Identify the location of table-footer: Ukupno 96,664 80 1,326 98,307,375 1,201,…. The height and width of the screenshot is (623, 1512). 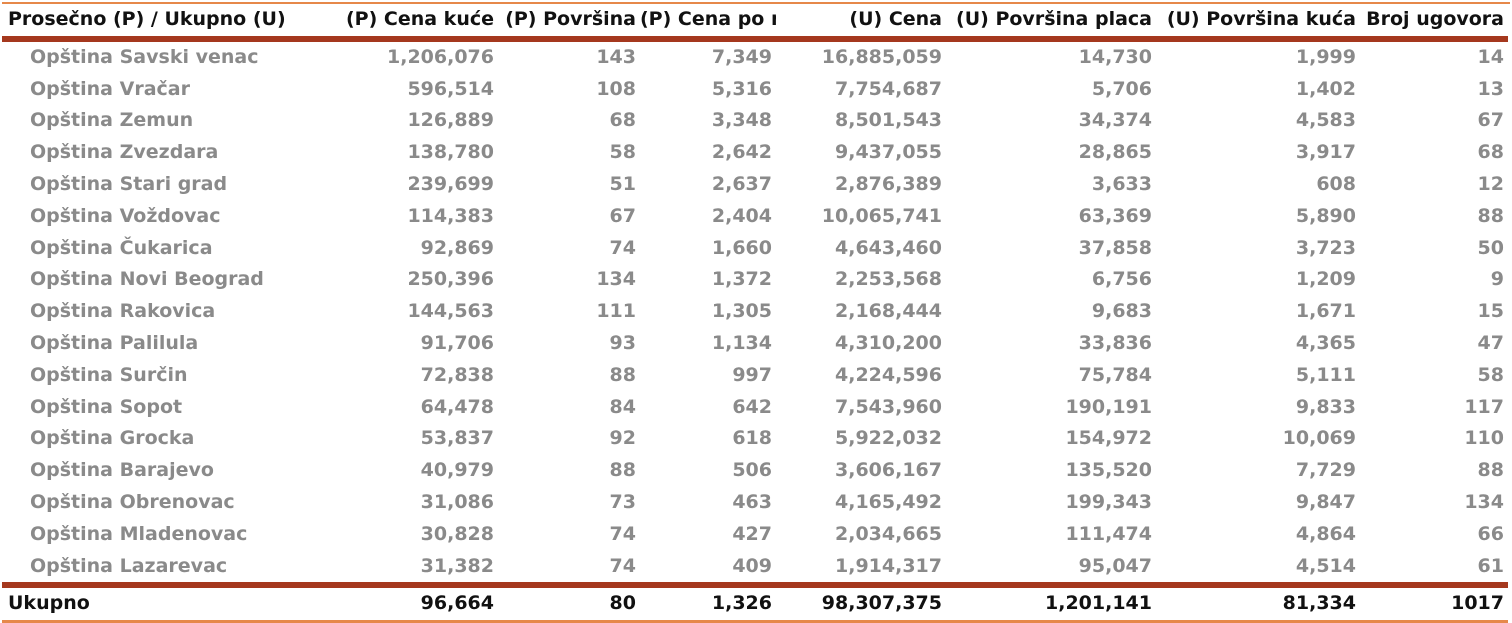
(755, 603).